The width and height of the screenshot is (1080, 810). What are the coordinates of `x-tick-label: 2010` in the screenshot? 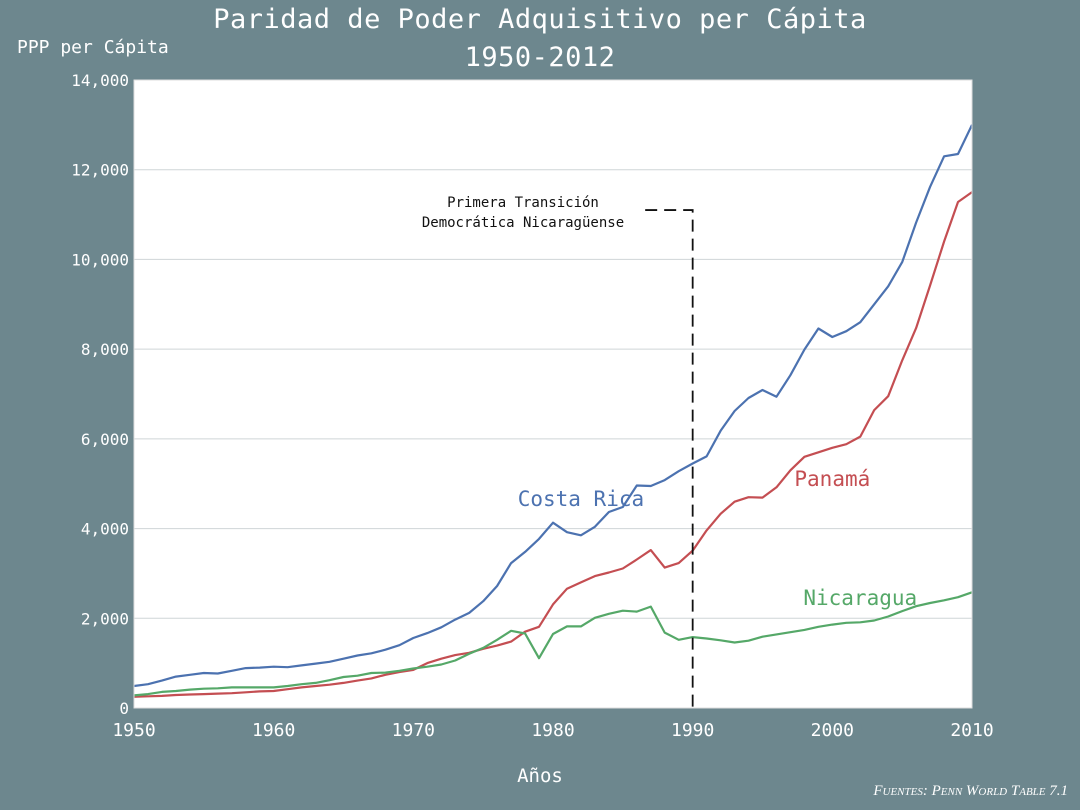 It's located at (971, 730).